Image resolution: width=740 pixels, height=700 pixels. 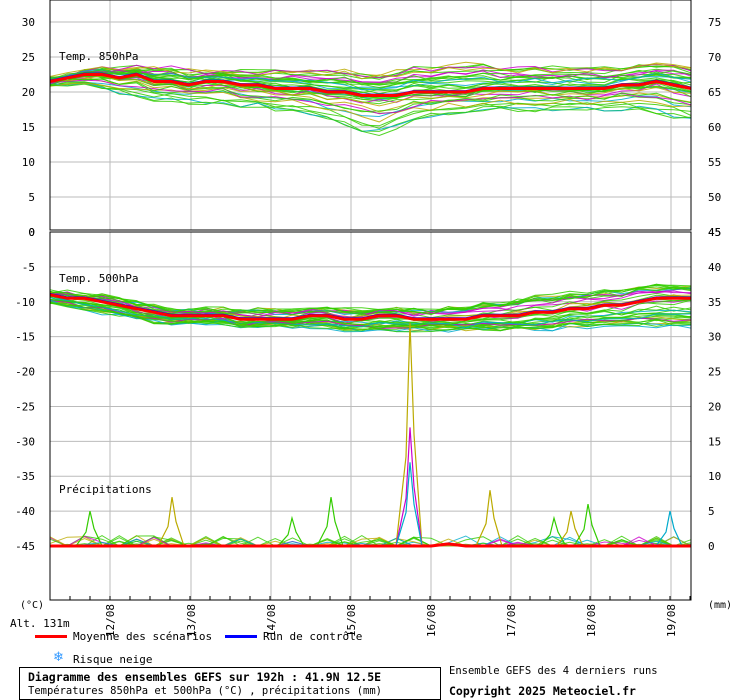 What do you see at coordinates (113, 659) in the screenshot?
I see `legend-snow-label: Risque neige` at bounding box center [113, 659].